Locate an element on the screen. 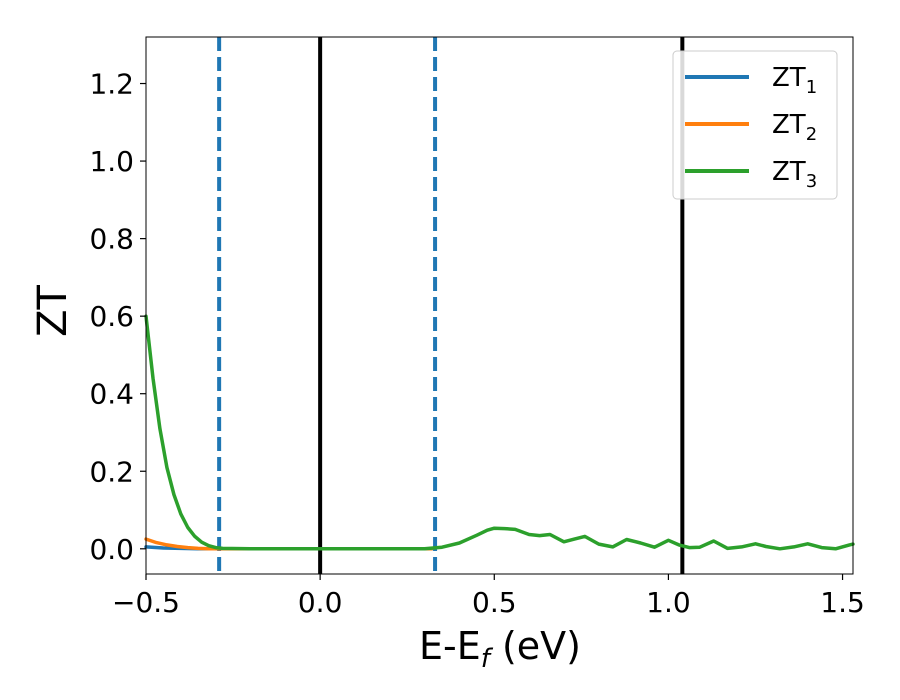  legend-label: ZT3 is located at coordinates (794, 174).